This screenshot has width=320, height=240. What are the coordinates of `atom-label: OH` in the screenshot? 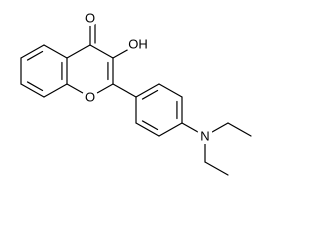 It's located at (138, 44).